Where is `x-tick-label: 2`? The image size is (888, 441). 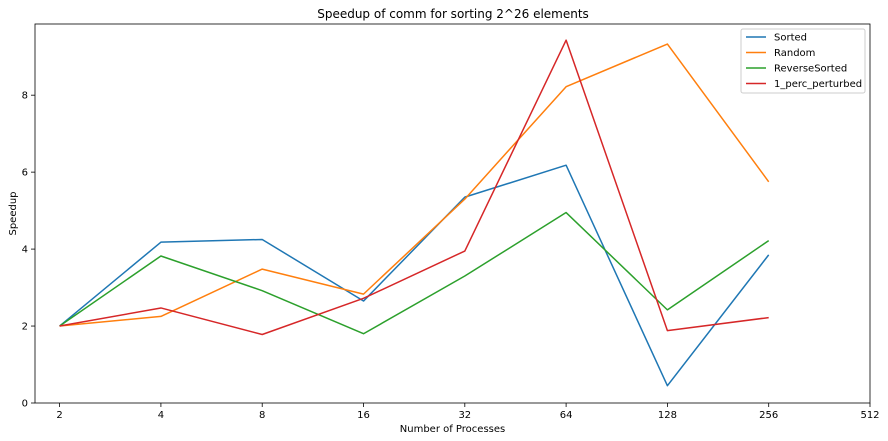
x-tick-label: 2 is located at coordinates (59, 415).